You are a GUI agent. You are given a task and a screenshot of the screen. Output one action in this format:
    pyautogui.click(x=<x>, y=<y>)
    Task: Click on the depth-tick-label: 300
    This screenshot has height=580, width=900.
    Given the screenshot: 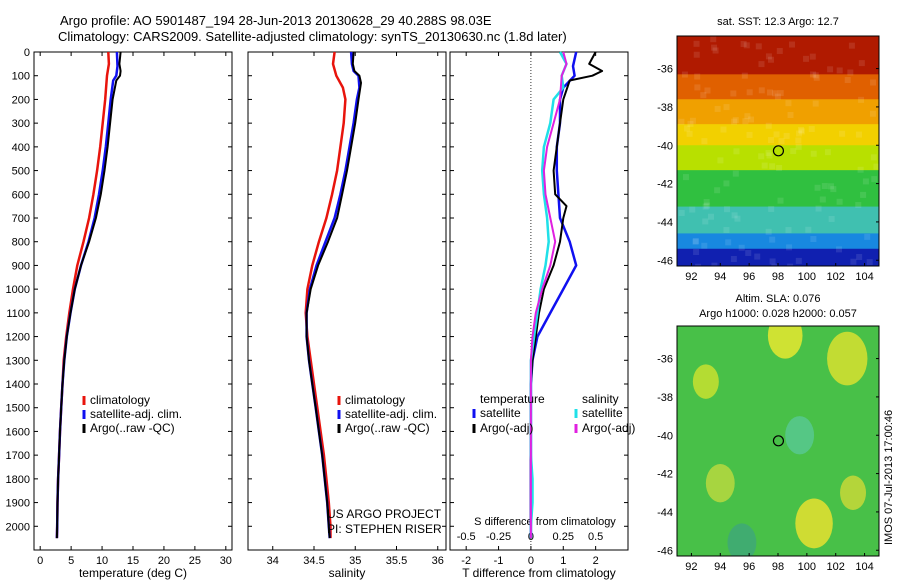 What is the action you would take?
    pyautogui.click(x=21, y=124)
    